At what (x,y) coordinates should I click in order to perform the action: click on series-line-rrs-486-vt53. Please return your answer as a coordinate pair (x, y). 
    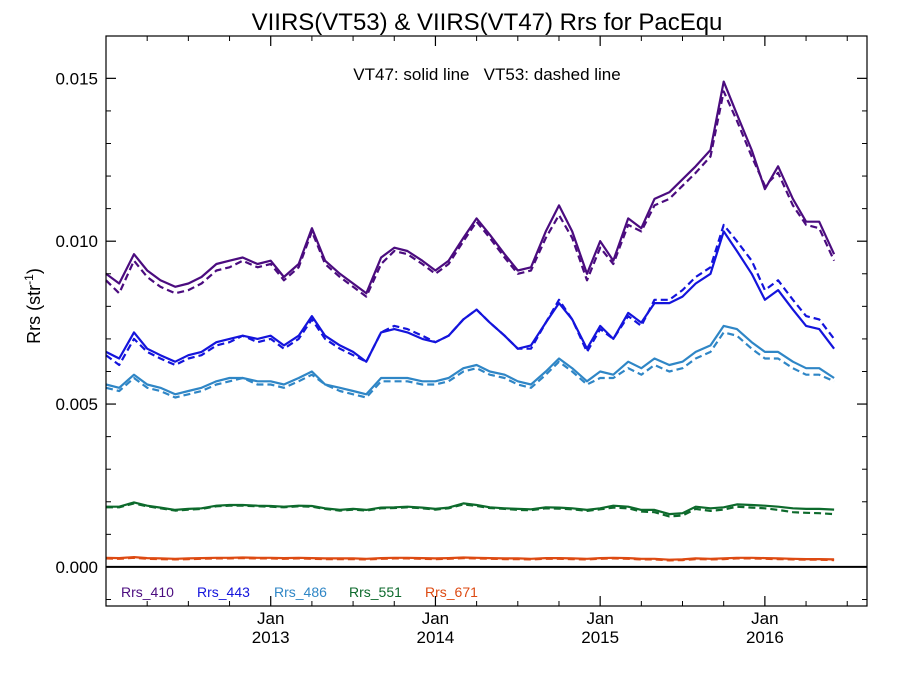
    Looking at the image, I should click on (470, 365).